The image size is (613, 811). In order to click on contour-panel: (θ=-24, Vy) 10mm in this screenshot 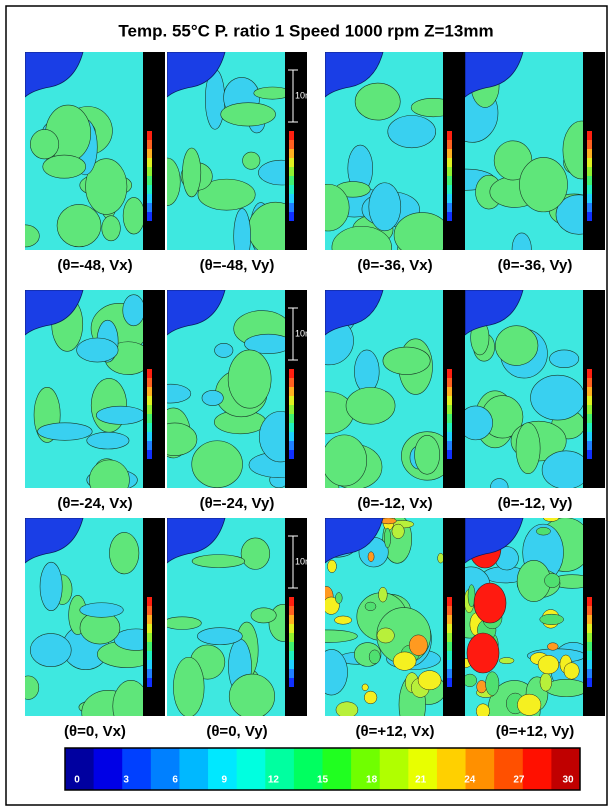, I will do `click(243, 401)`.